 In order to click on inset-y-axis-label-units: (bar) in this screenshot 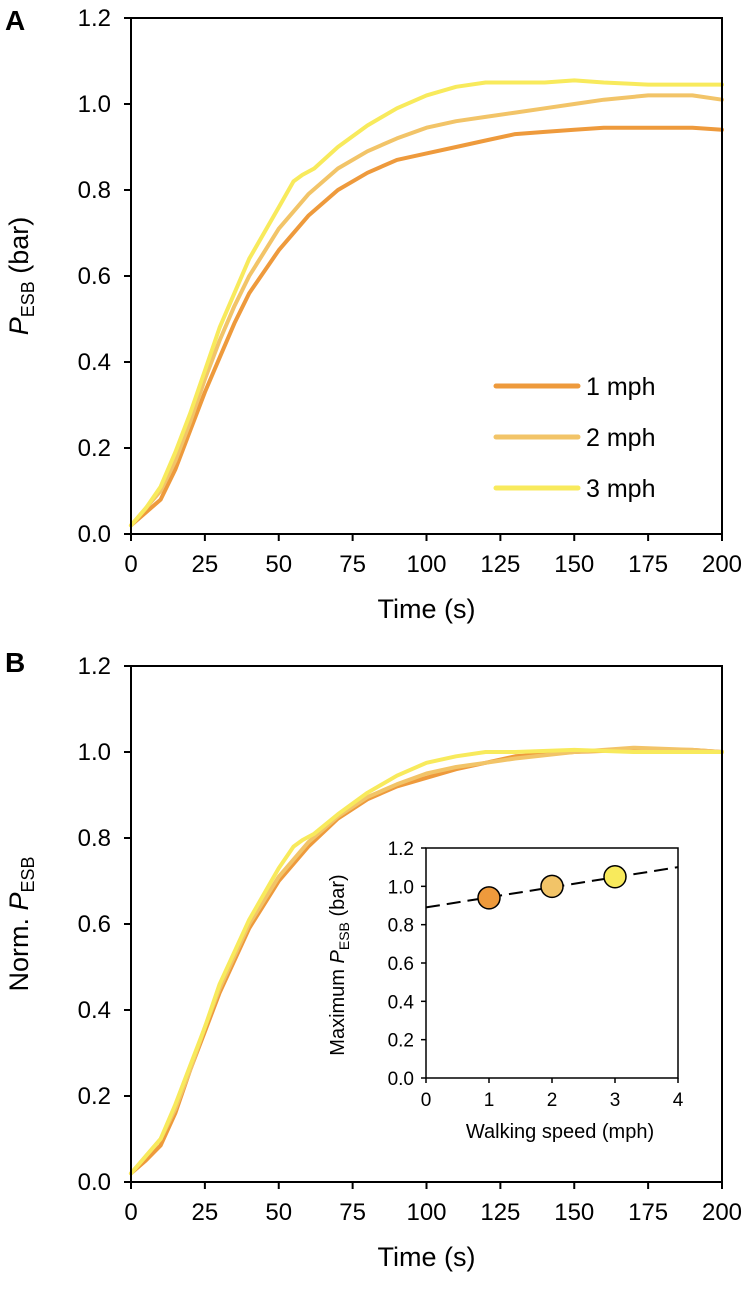, I will do `click(338, 898)`.